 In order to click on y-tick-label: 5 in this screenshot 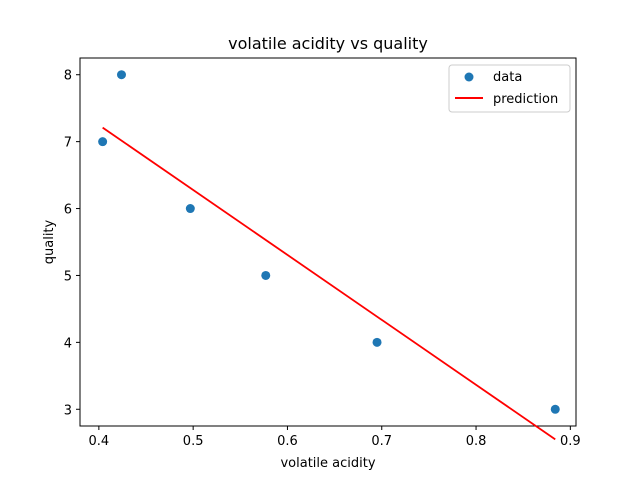, I will do `click(68, 276)`.